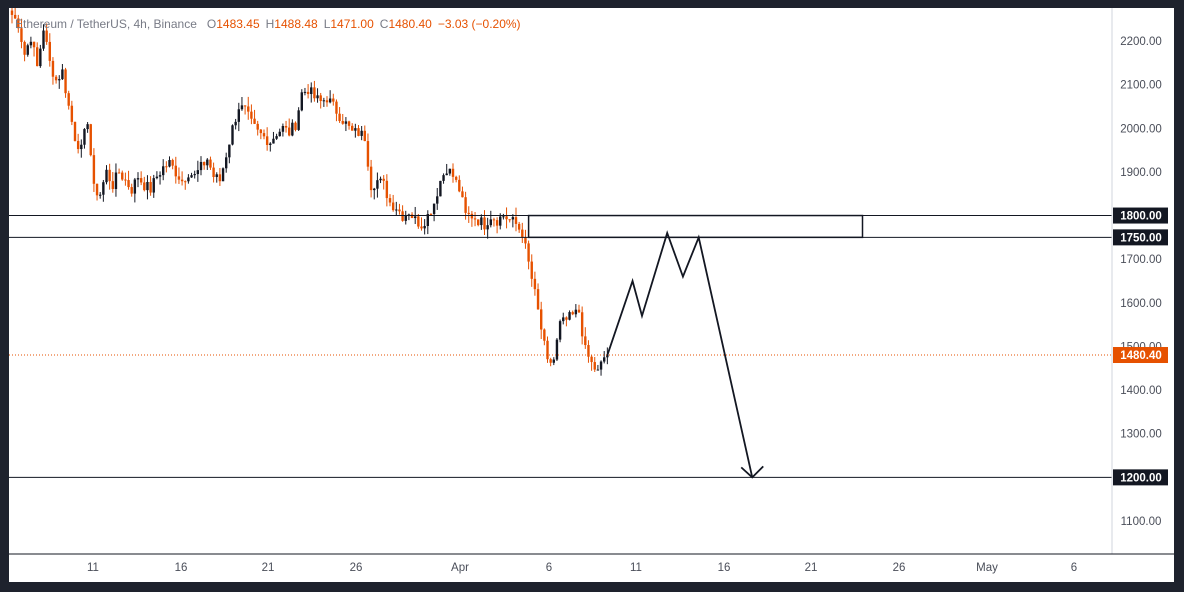 This screenshot has height=592, width=1184. Describe the element at coordinates (238, 24) in the screenshot. I see `open-value: 1483.45` at that location.